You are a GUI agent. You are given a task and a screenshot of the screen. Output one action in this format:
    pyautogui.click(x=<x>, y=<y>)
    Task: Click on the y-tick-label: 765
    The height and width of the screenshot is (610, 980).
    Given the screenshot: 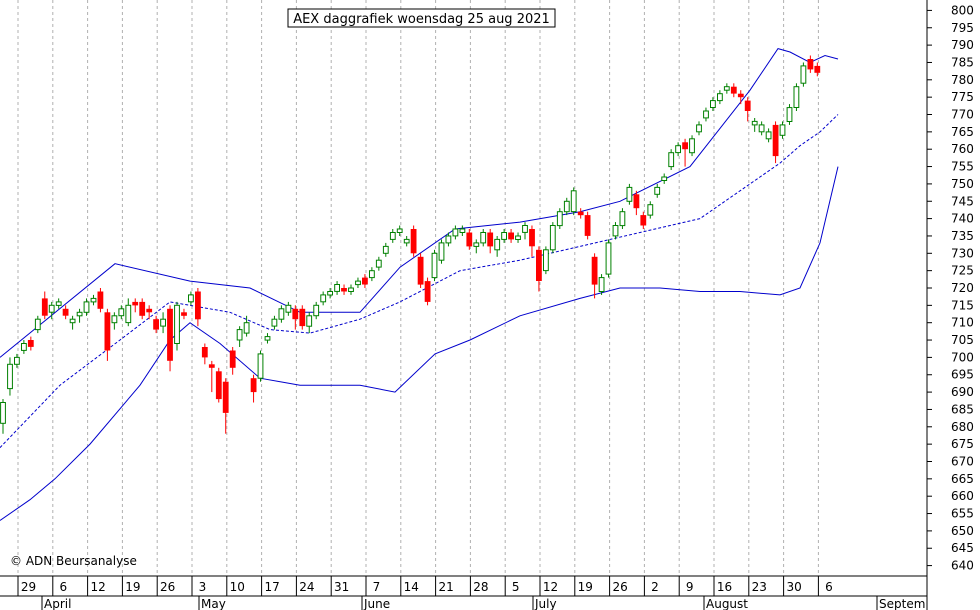 What is the action you would take?
    pyautogui.click(x=962, y=132)
    